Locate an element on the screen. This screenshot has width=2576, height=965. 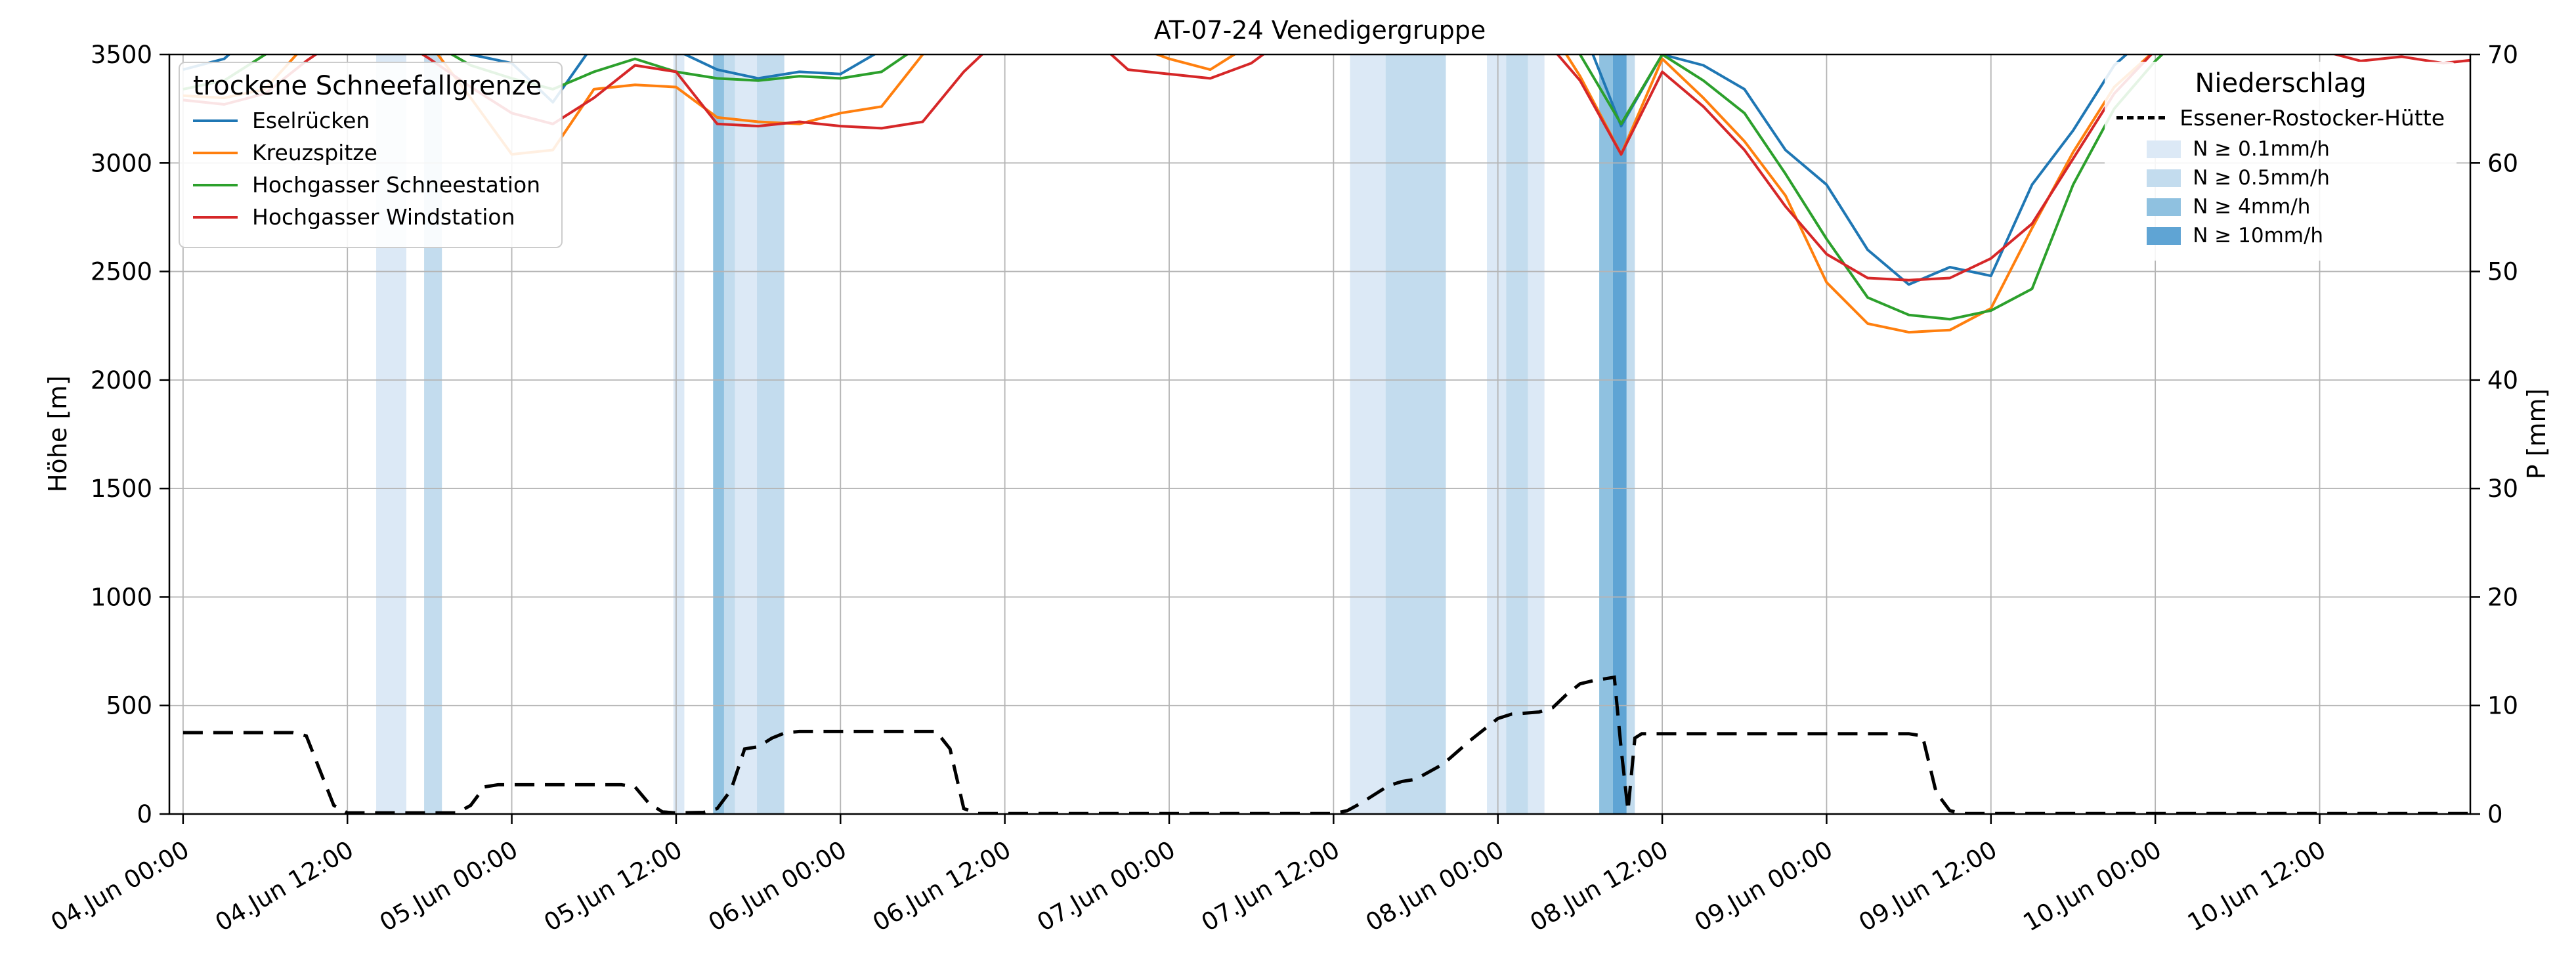
legend-item-n-0-1: N ≥ 0.1mm/h is located at coordinates (2296, 149).